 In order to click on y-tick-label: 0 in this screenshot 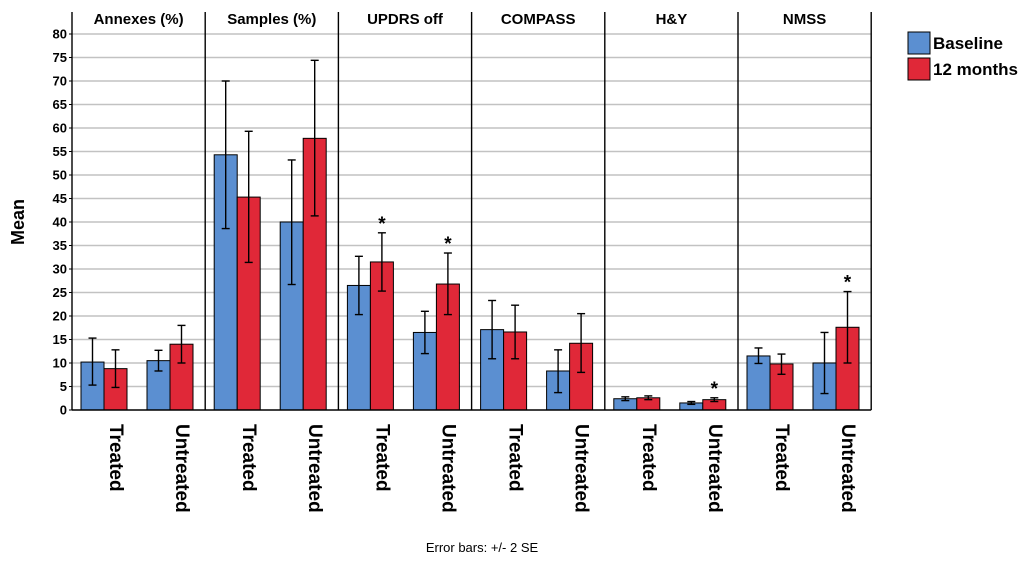, I will do `click(63, 410)`.